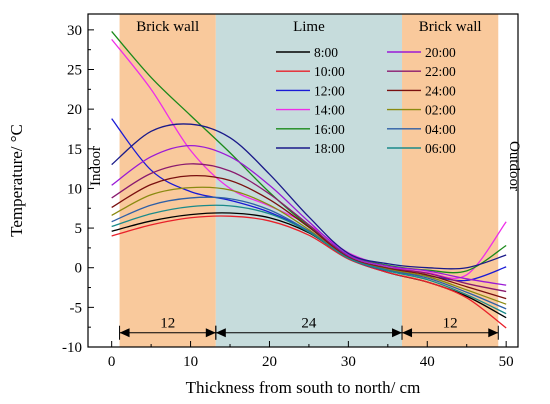  Describe the element at coordinates (74, 31) in the screenshot. I see `y-tick-label-30: 30` at that location.